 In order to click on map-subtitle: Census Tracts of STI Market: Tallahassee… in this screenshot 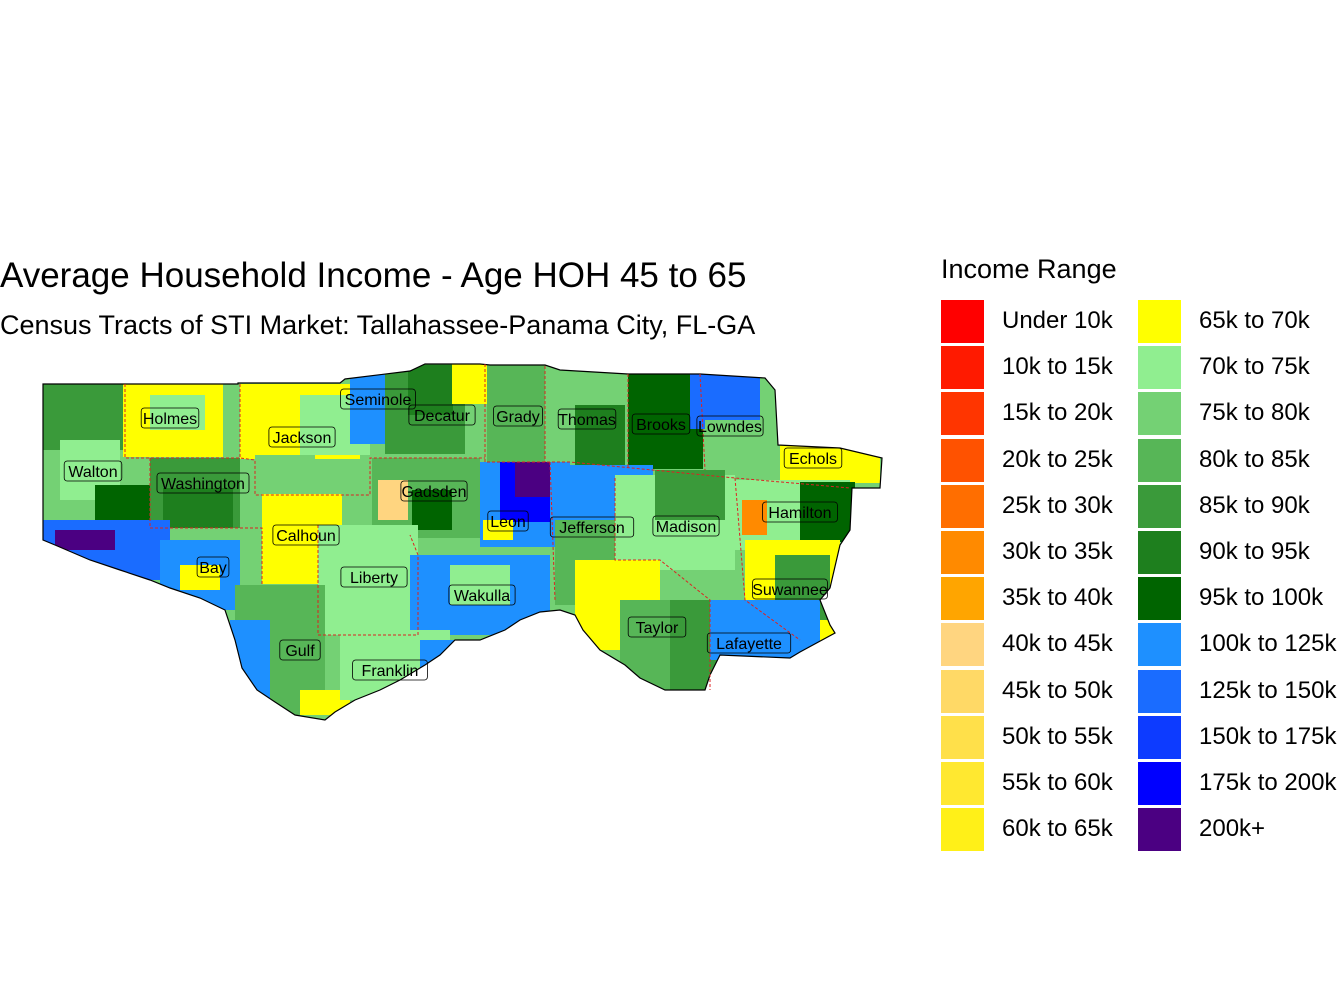, I will do `click(378, 325)`.